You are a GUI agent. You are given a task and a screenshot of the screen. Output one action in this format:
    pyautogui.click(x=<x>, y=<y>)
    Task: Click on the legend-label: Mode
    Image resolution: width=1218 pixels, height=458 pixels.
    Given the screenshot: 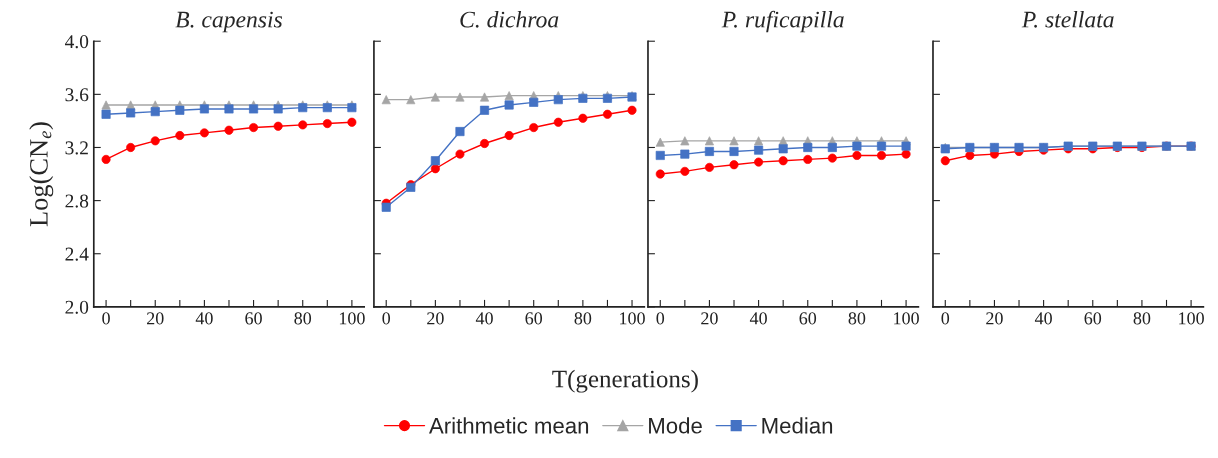 What is the action you would take?
    pyautogui.click(x=675, y=425)
    